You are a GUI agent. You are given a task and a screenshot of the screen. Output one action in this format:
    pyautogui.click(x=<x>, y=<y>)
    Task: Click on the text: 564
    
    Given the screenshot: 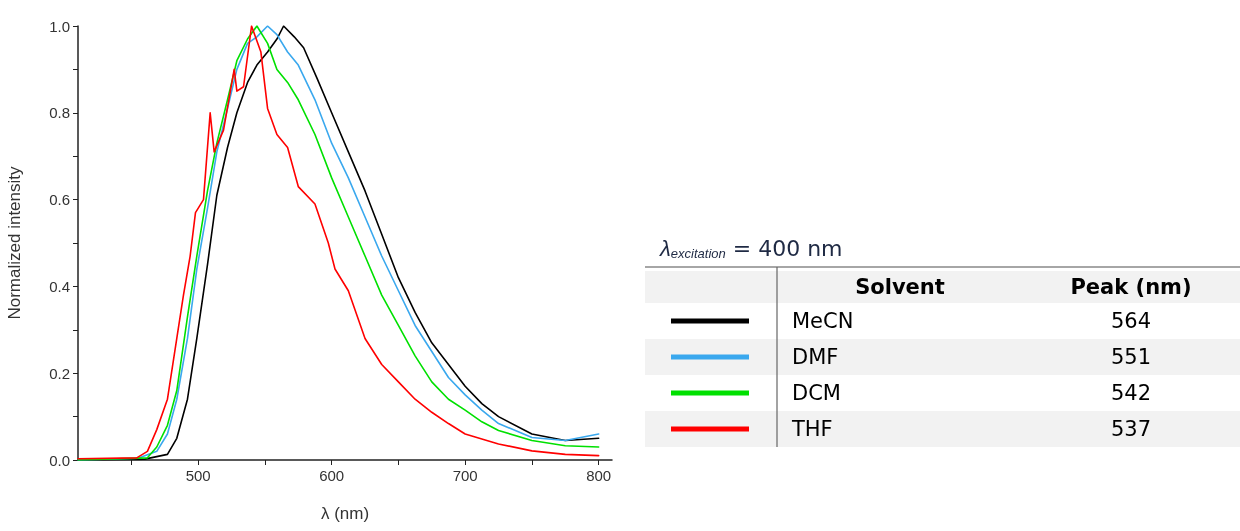 What is the action you would take?
    pyautogui.click(x=1131, y=321)
    